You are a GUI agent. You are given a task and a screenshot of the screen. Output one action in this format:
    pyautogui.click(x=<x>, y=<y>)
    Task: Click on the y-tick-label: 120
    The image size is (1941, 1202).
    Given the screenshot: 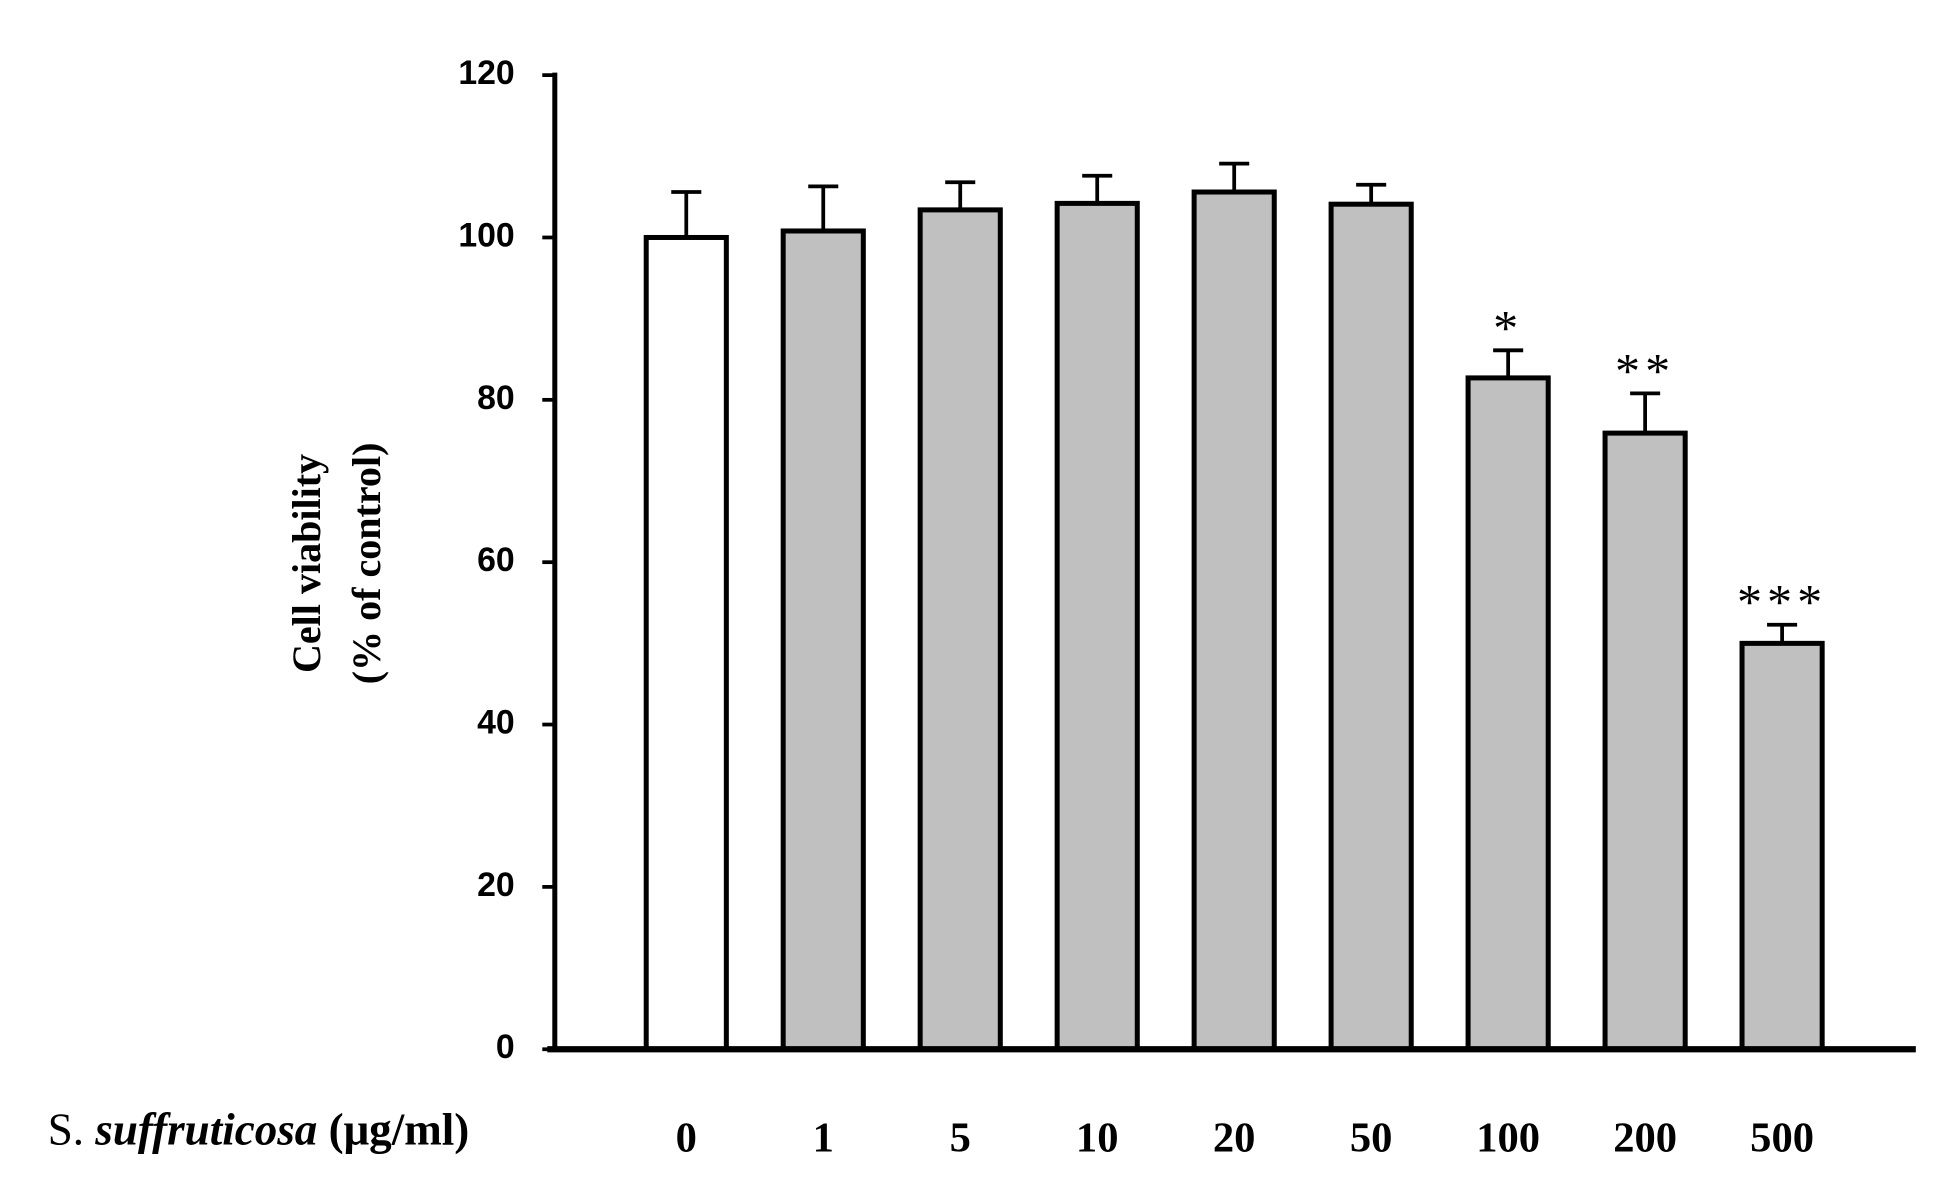 What is the action you would take?
    pyautogui.click(x=486, y=73)
    